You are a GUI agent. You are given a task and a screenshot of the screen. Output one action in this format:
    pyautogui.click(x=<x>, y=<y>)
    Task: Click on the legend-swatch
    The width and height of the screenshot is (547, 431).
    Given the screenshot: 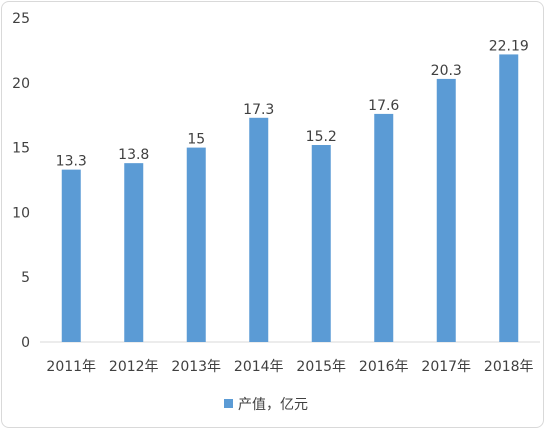 What is the action you would take?
    pyautogui.click(x=228, y=403)
    